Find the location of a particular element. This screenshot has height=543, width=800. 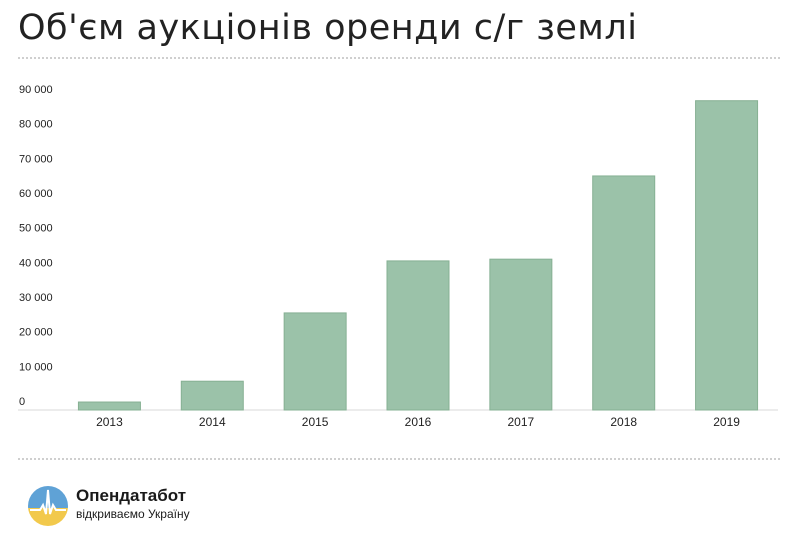

y-tick-label: 40 000 is located at coordinates (36, 263).